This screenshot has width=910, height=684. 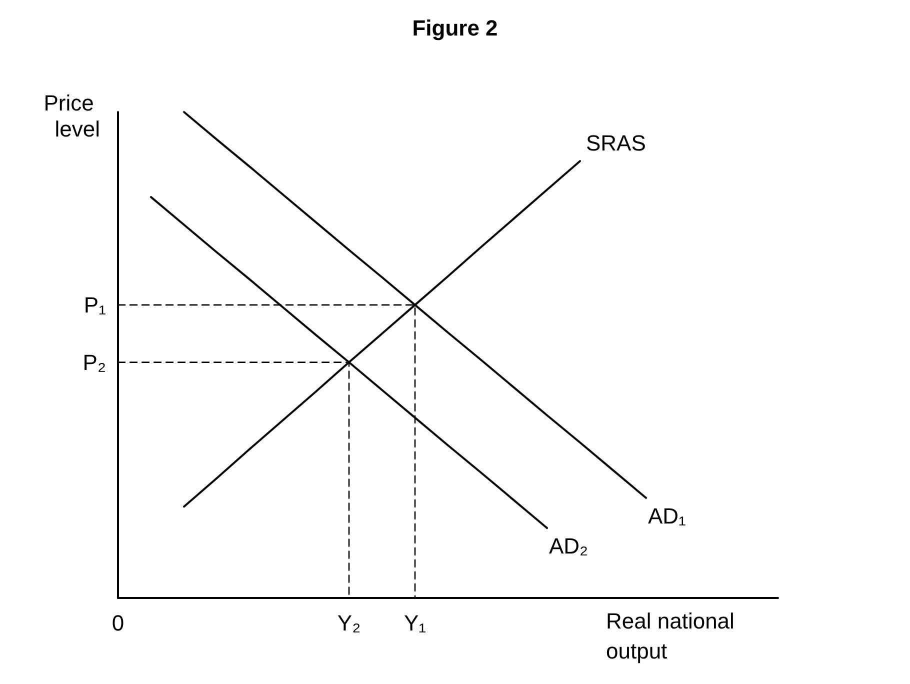 I want to click on series-label: AD₁, so click(x=667, y=515).